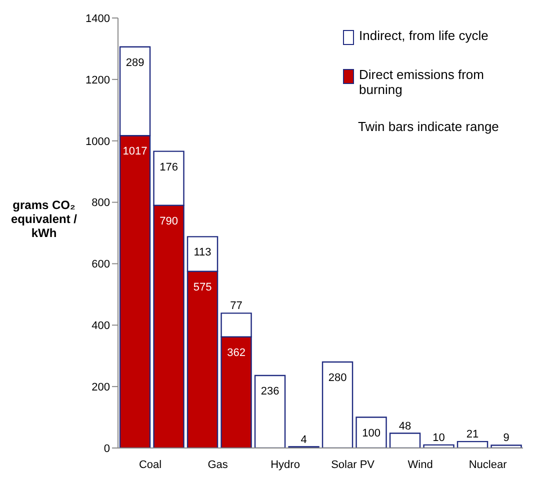  I want to click on x-tick-label: Coal, so click(150, 465).